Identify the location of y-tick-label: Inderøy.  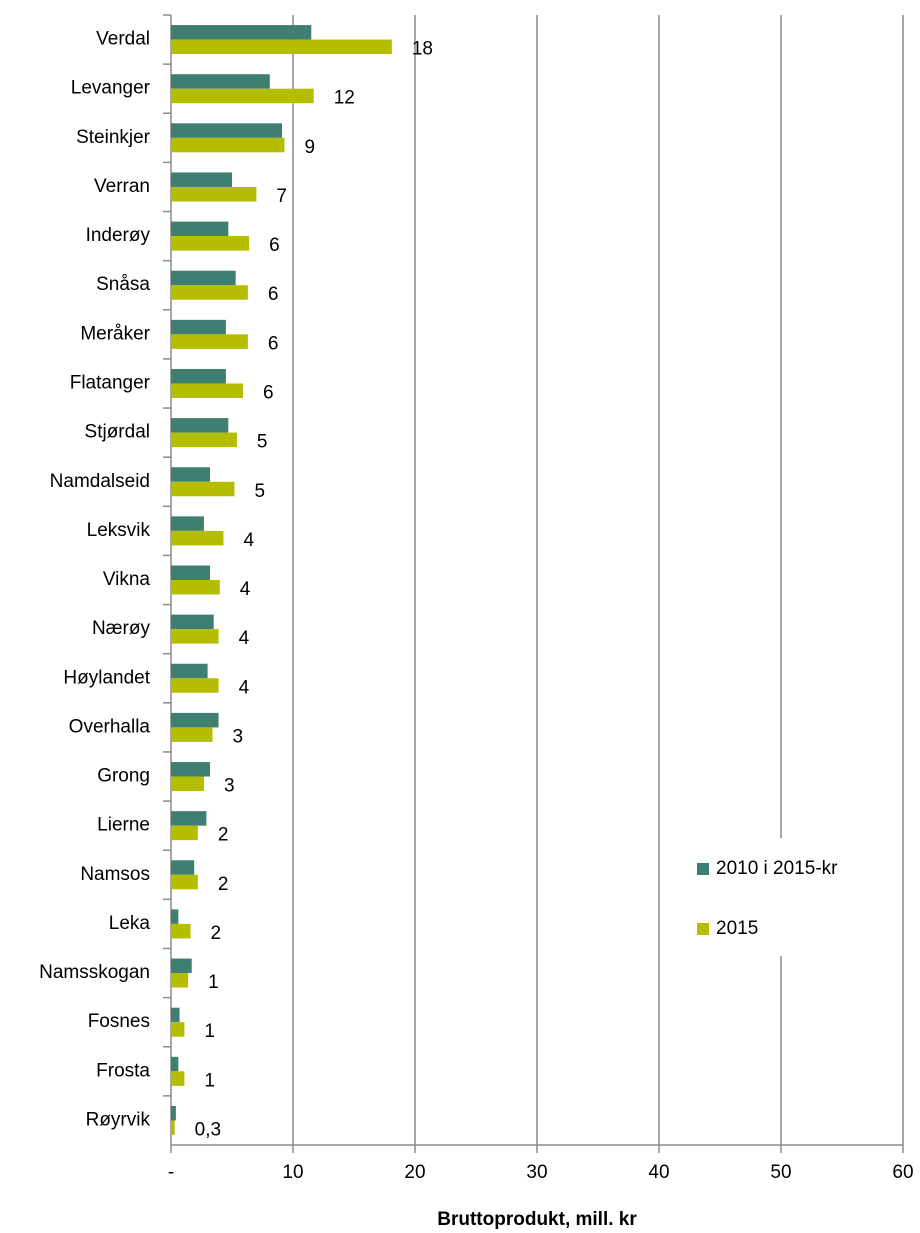
(118, 235).